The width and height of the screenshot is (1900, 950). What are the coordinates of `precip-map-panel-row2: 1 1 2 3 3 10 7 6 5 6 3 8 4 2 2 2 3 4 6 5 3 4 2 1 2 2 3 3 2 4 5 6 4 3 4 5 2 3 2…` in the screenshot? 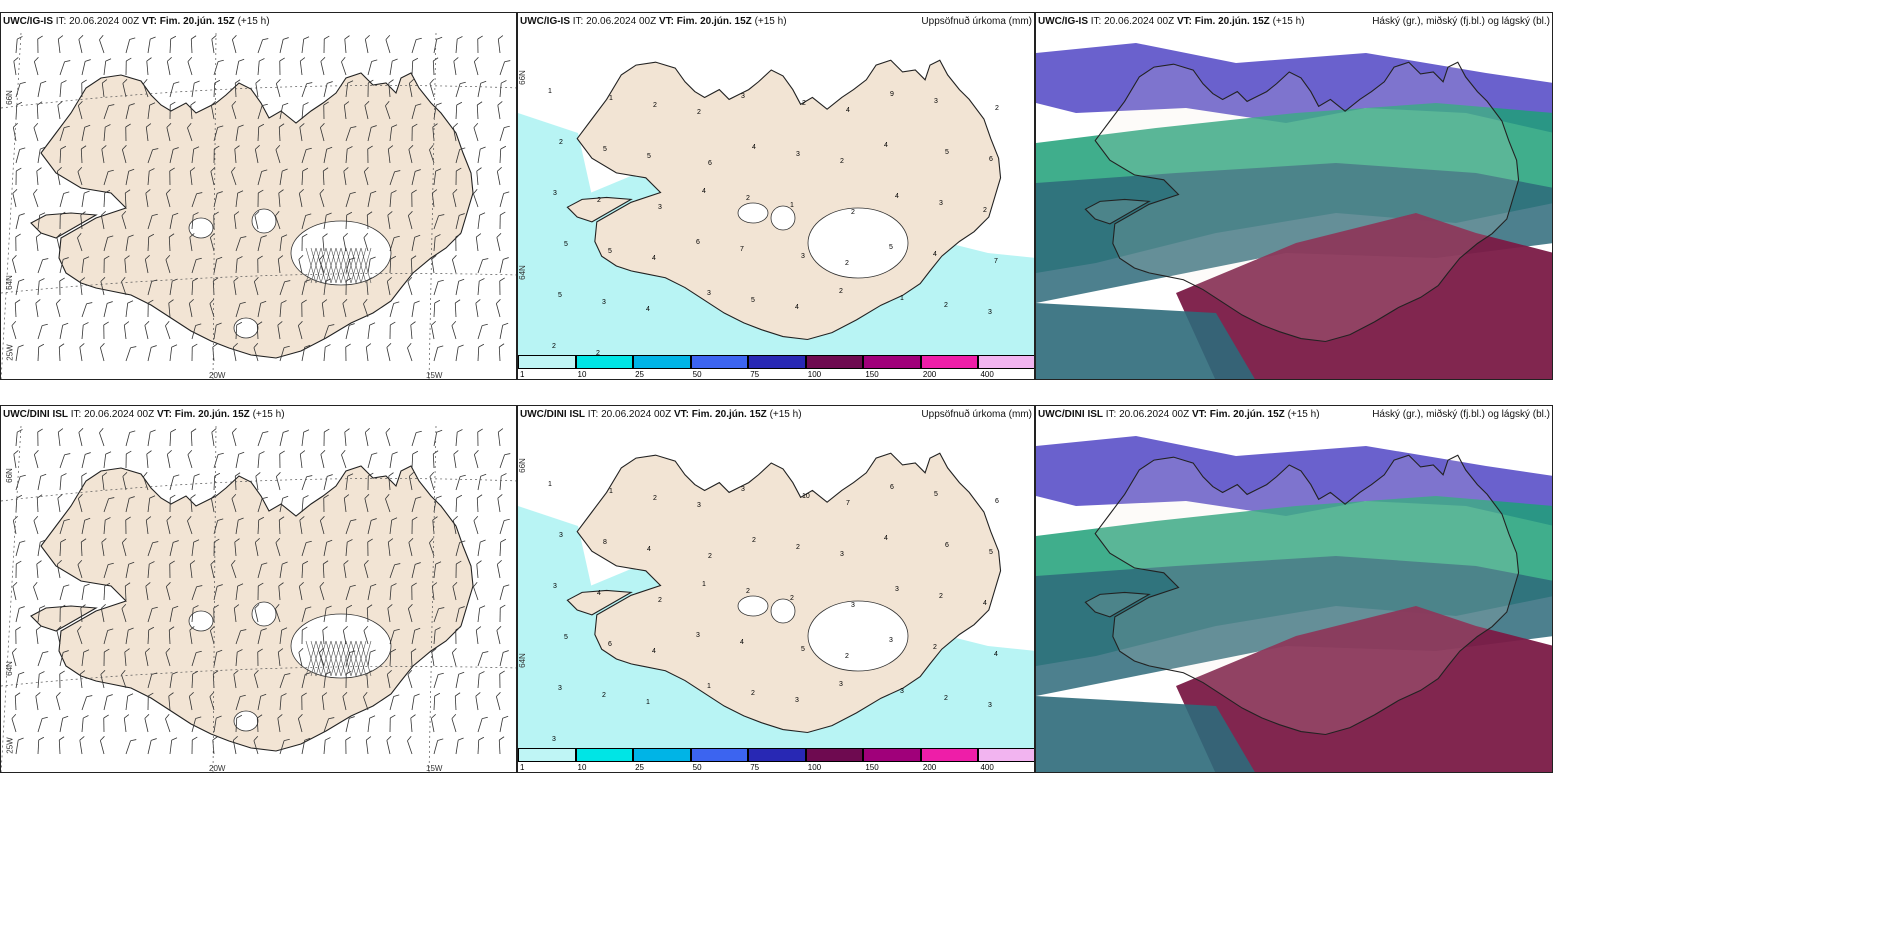 It's located at (776, 589).